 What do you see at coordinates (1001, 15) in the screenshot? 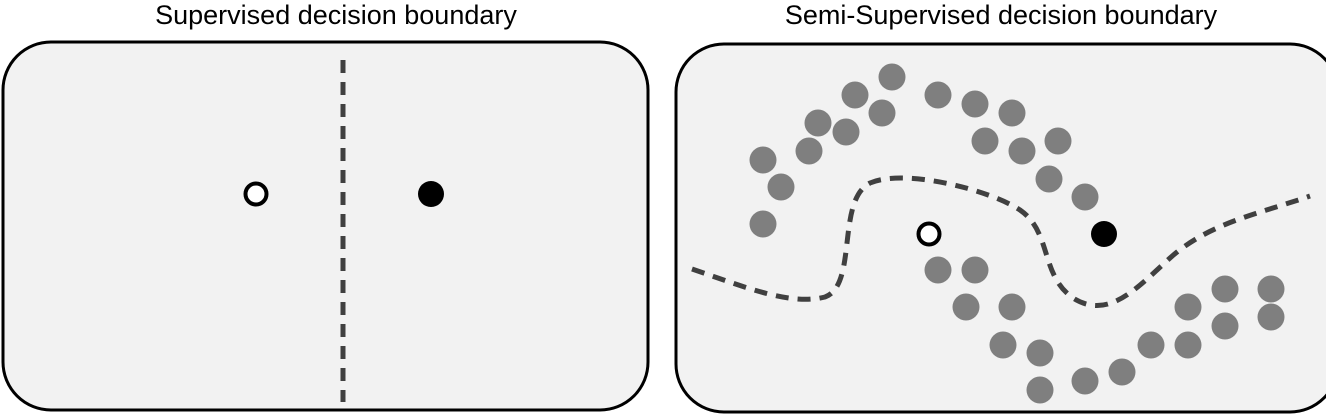
I see `semi-supervised-panel-title: Semi-Supervised decision boundary` at bounding box center [1001, 15].